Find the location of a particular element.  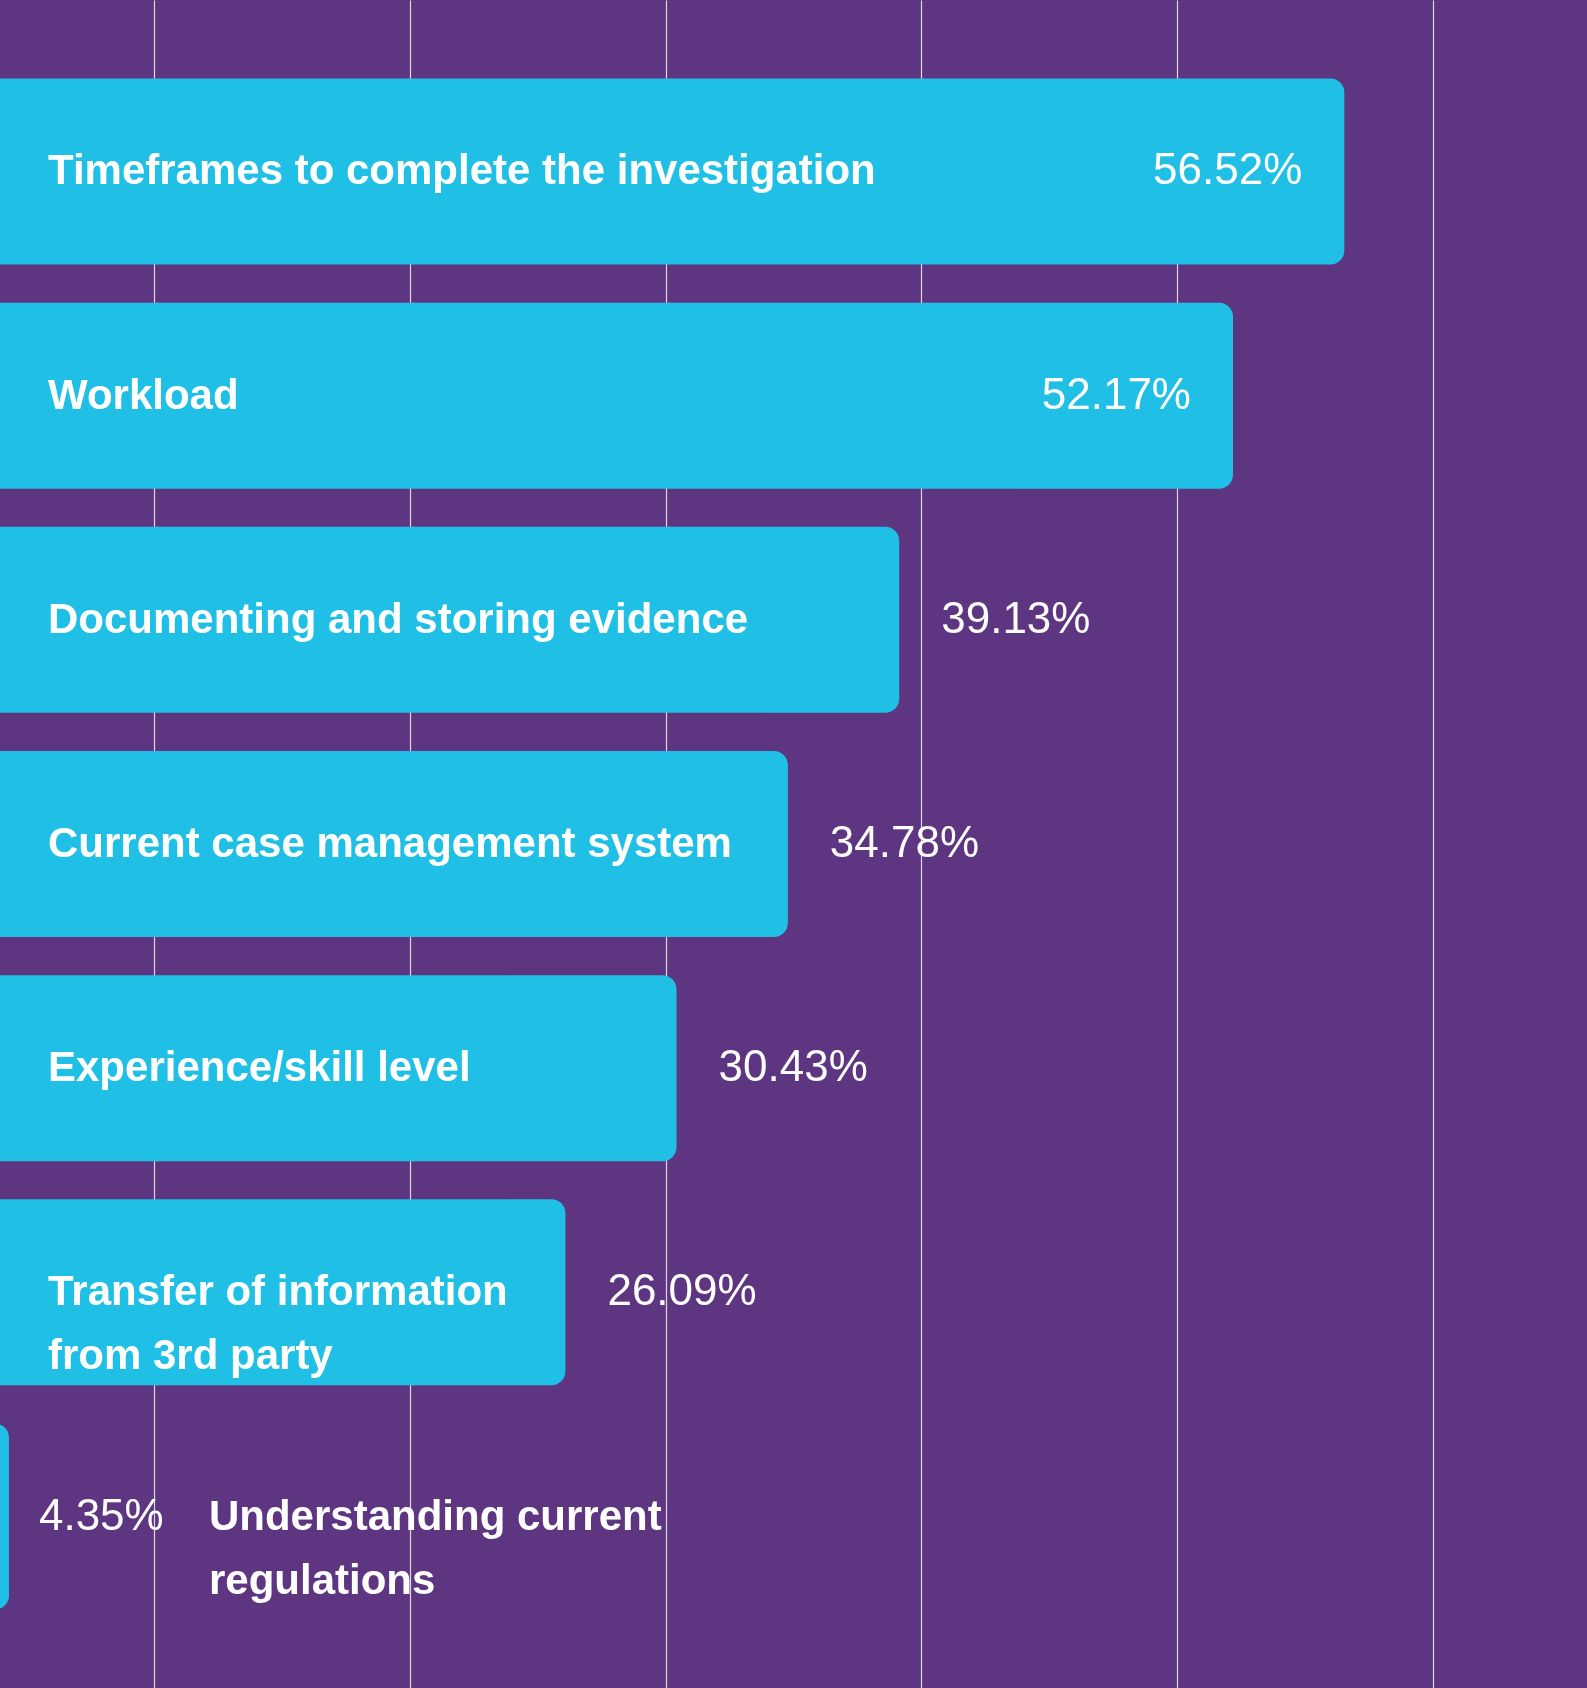

data-label: 39.13% is located at coordinates (1016, 617).